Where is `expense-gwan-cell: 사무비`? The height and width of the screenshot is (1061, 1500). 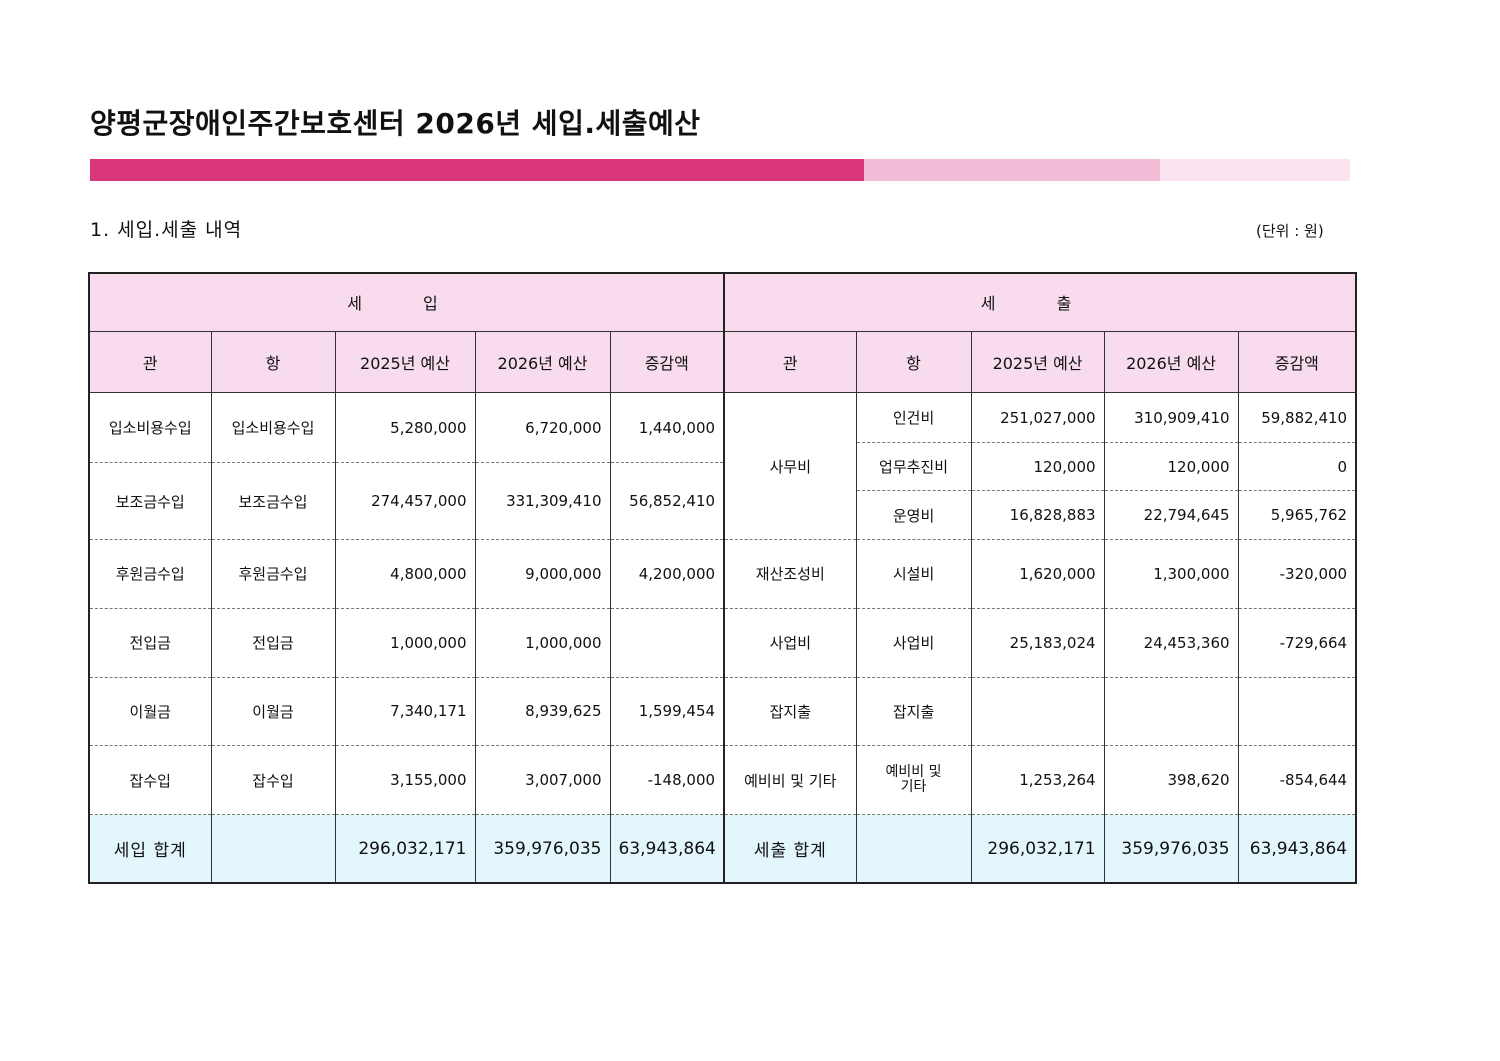 expense-gwan-cell: 사무비 is located at coordinates (790, 466).